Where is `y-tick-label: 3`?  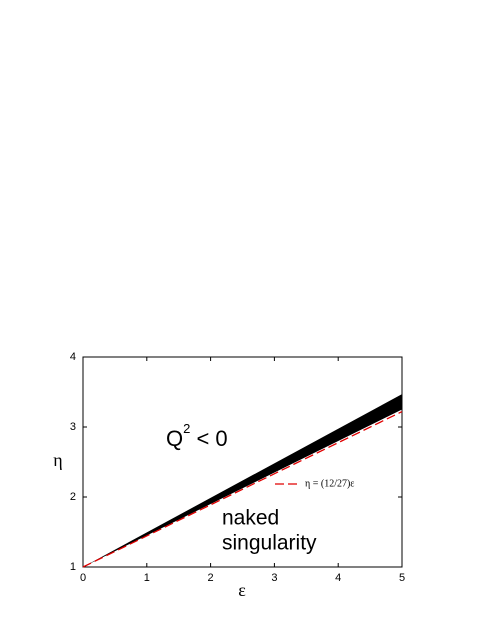
y-tick-label: 3 is located at coordinates (73, 427).